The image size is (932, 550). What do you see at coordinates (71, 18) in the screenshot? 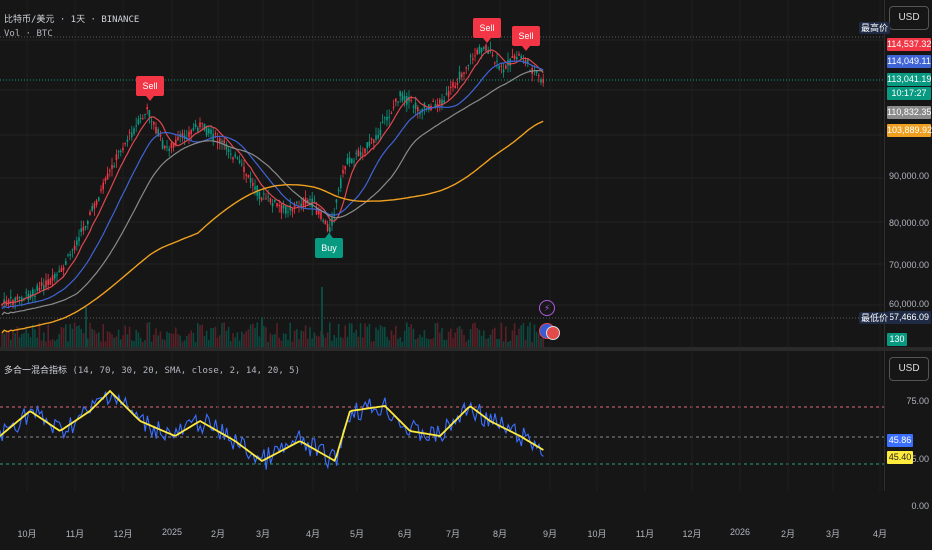
I see `symbol-legend: 比特币/美元 · 1天 · BINANCE` at bounding box center [71, 18].